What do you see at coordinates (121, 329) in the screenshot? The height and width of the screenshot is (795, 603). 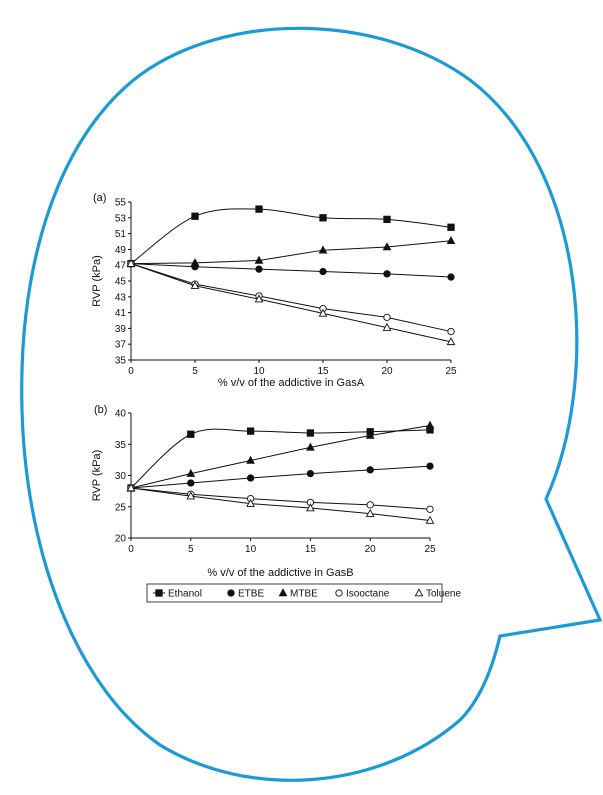 I see `y-tick-label: 39` at bounding box center [121, 329].